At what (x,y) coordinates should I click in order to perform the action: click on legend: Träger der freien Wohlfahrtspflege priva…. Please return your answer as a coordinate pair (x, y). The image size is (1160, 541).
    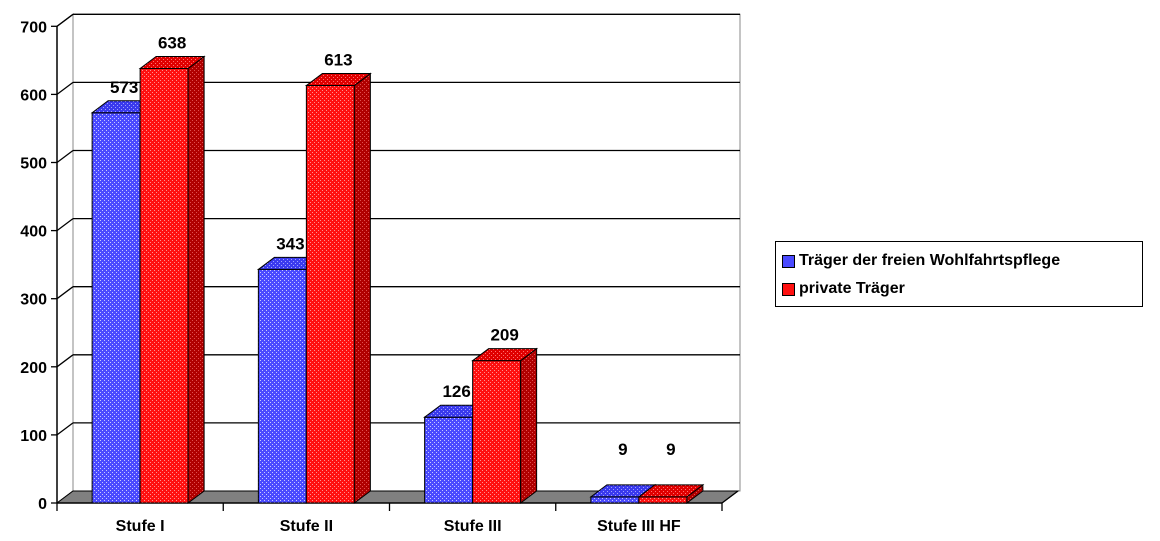
    Looking at the image, I should click on (959, 274).